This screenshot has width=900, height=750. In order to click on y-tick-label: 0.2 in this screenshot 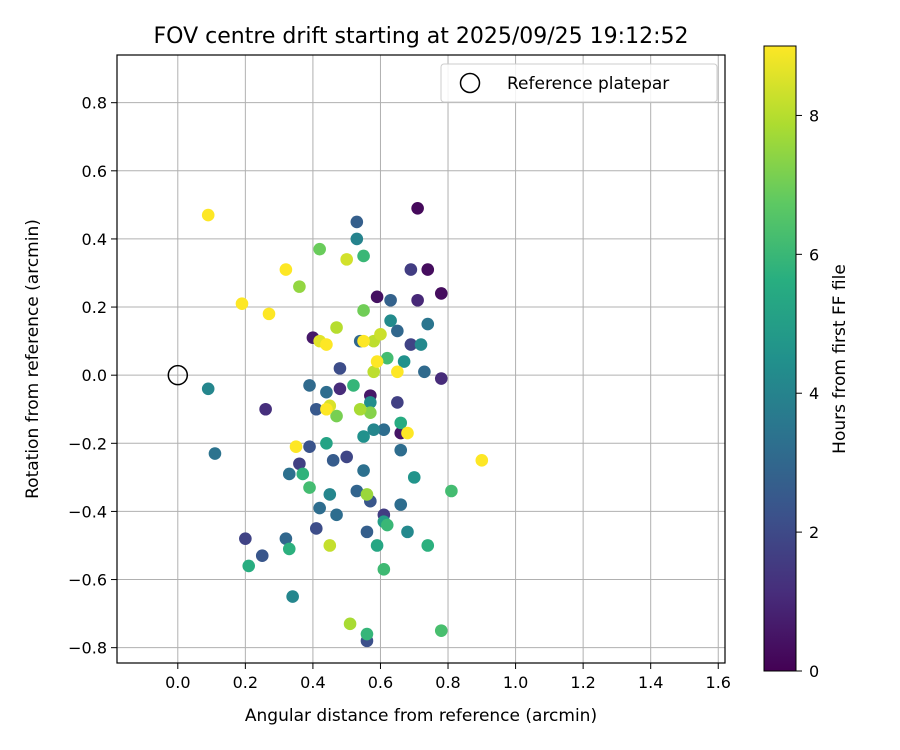, I will do `click(94, 307)`.